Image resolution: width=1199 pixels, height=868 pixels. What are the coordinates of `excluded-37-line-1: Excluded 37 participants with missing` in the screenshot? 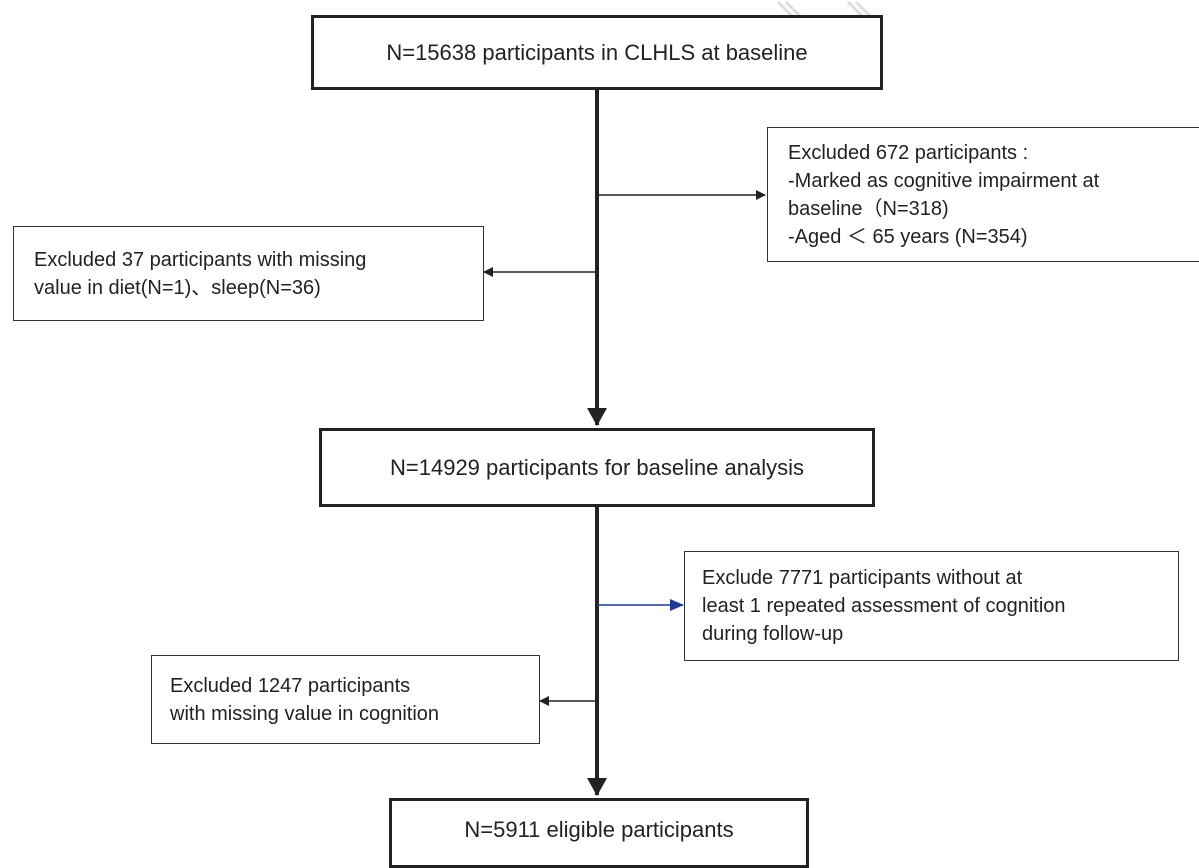 It's located at (200, 259).